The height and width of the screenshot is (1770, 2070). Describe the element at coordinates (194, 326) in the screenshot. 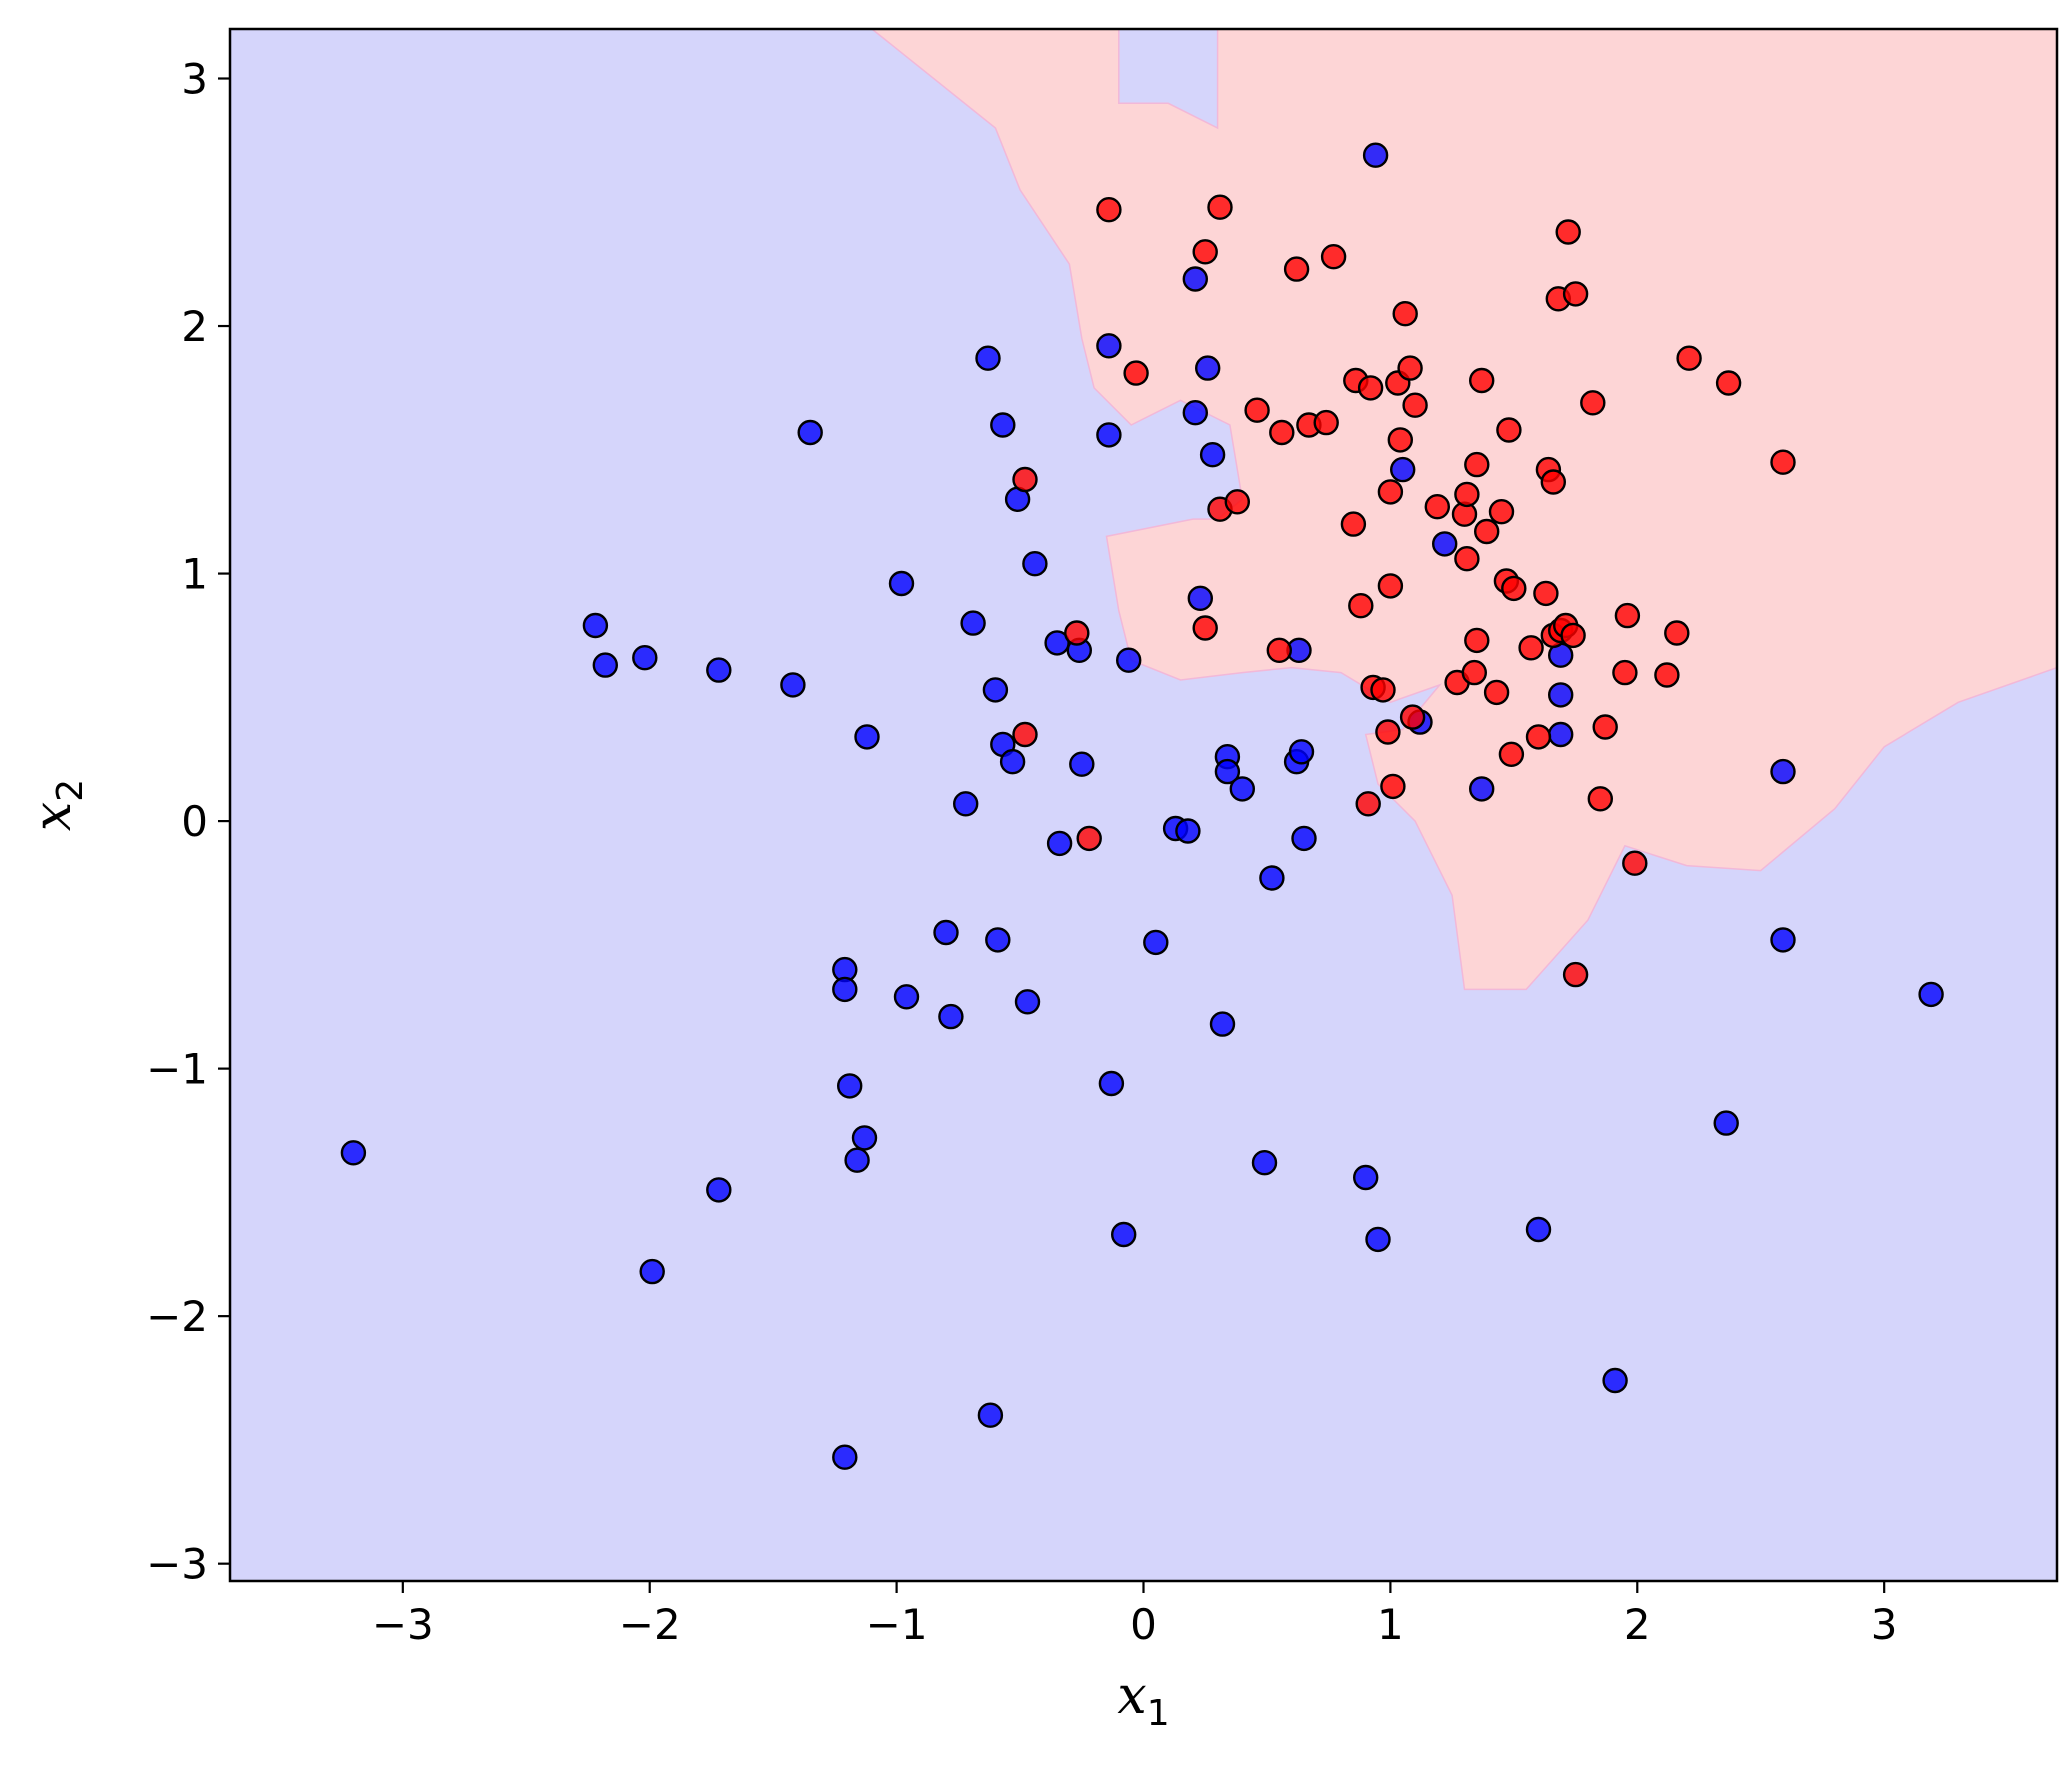

I see `y-tick-label: 2` at that location.